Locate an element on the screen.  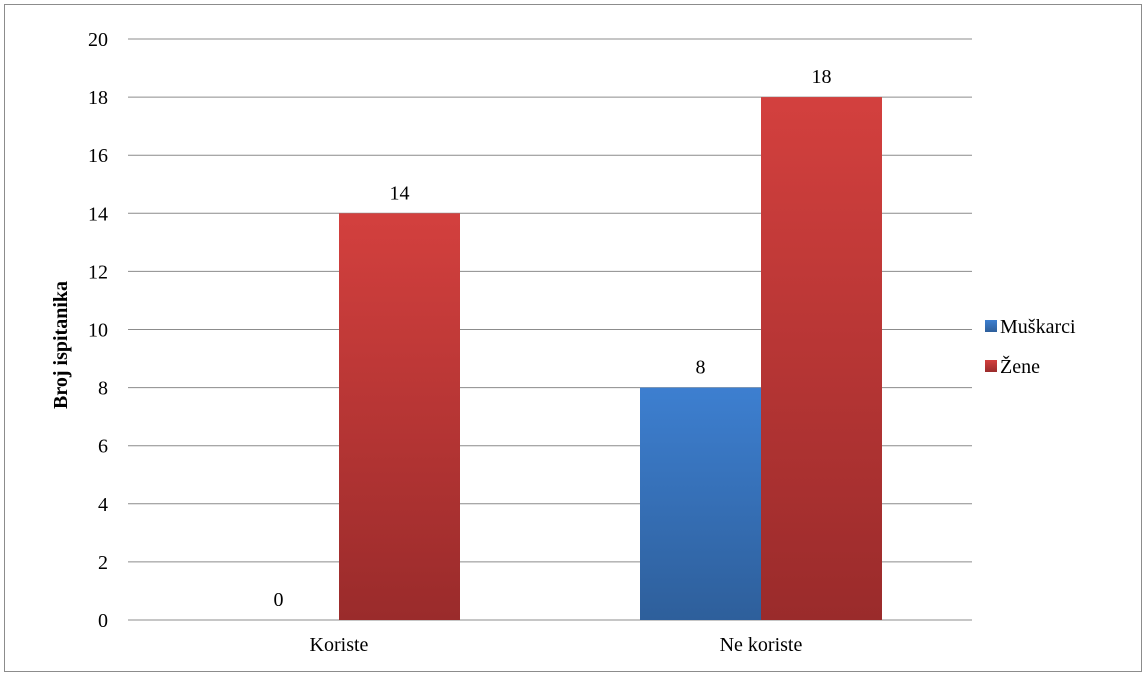
data-label: 14 is located at coordinates (400, 193).